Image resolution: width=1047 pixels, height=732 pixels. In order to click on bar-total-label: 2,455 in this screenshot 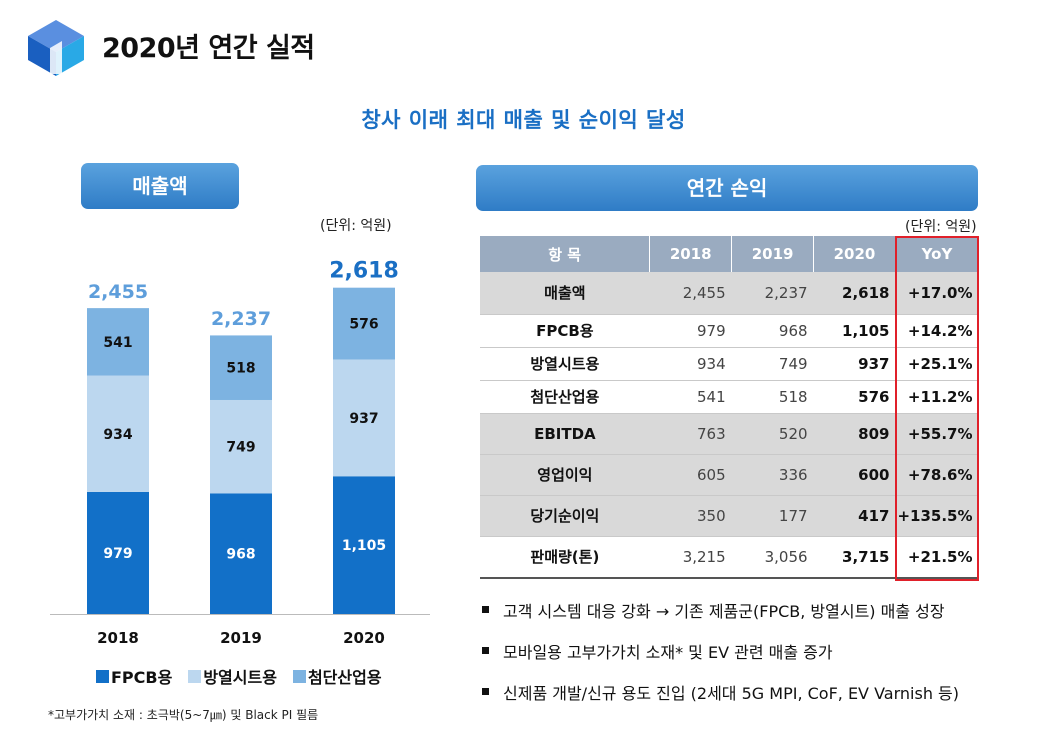, I will do `click(118, 292)`.